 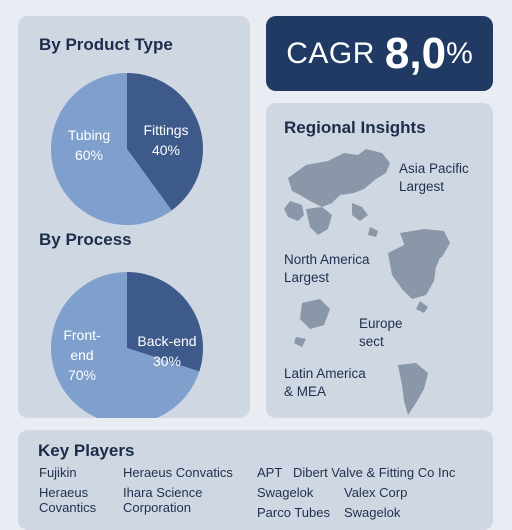 I want to click on player-name: APT, so click(x=270, y=472).